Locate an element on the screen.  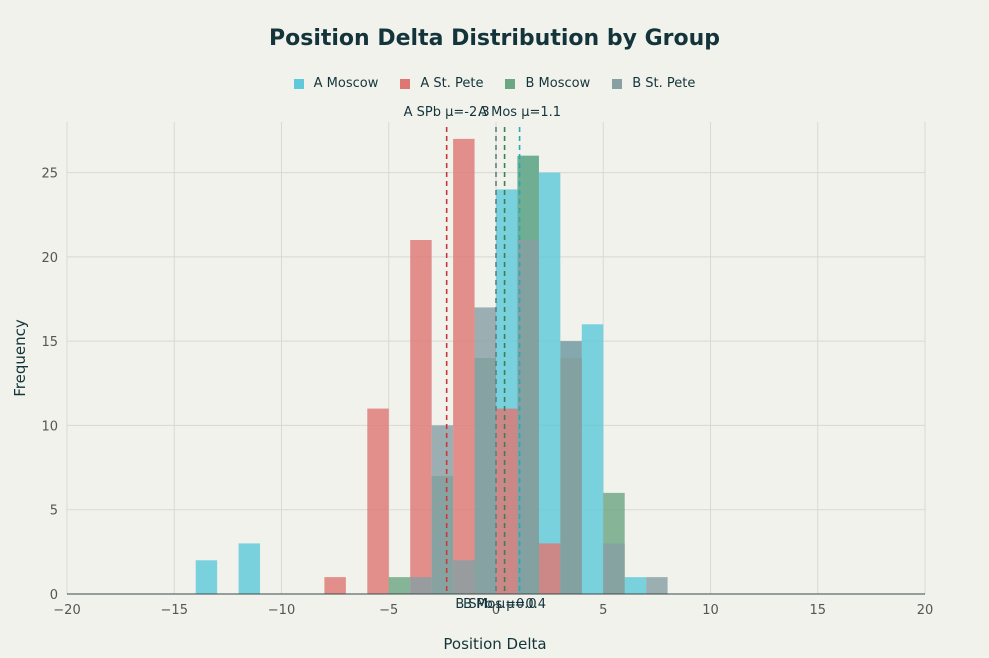
x-tick-label: −10 is located at coordinates (281, 610).